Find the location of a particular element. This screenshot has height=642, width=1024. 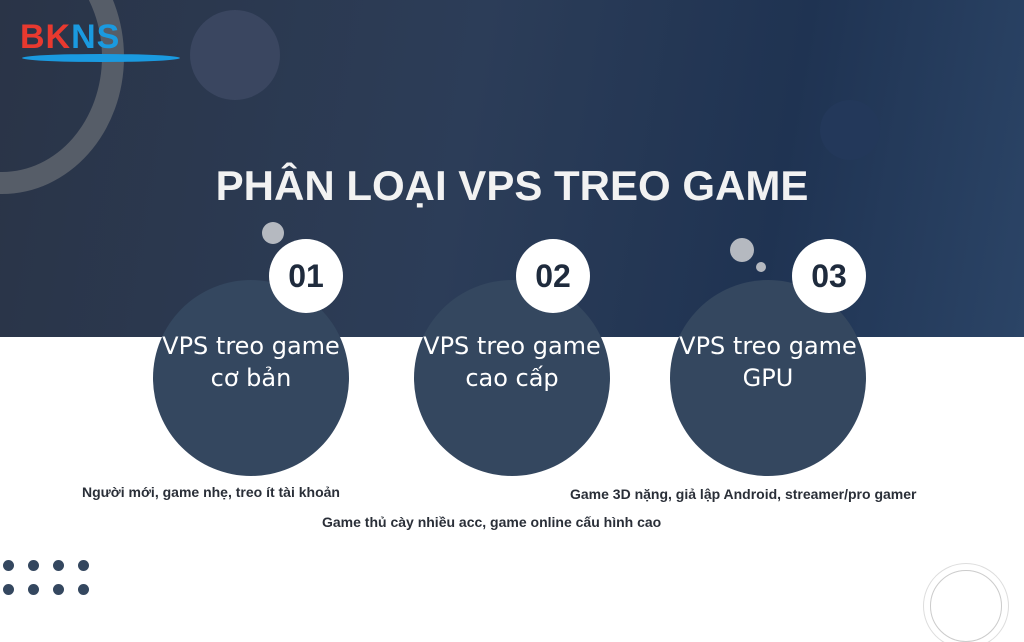

item-circle-1: VPS treo game cơ bản is located at coordinates (251, 378).